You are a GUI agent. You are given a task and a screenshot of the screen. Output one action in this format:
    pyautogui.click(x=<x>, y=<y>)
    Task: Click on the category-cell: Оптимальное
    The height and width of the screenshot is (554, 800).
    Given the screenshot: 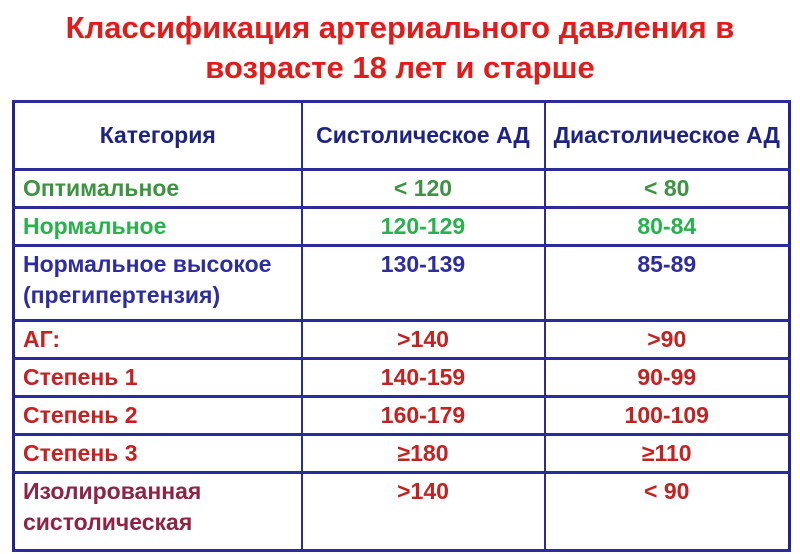 What is the action you would take?
    pyautogui.click(x=157, y=188)
    